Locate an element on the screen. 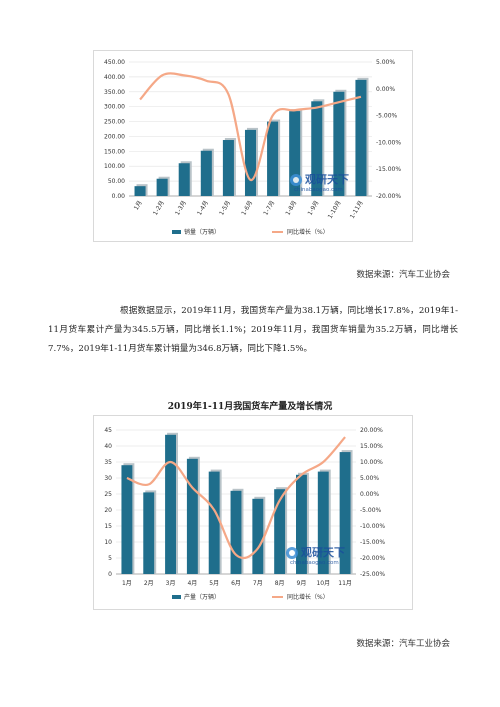  x-tick-label: 1-11月 is located at coordinates (357, 210).